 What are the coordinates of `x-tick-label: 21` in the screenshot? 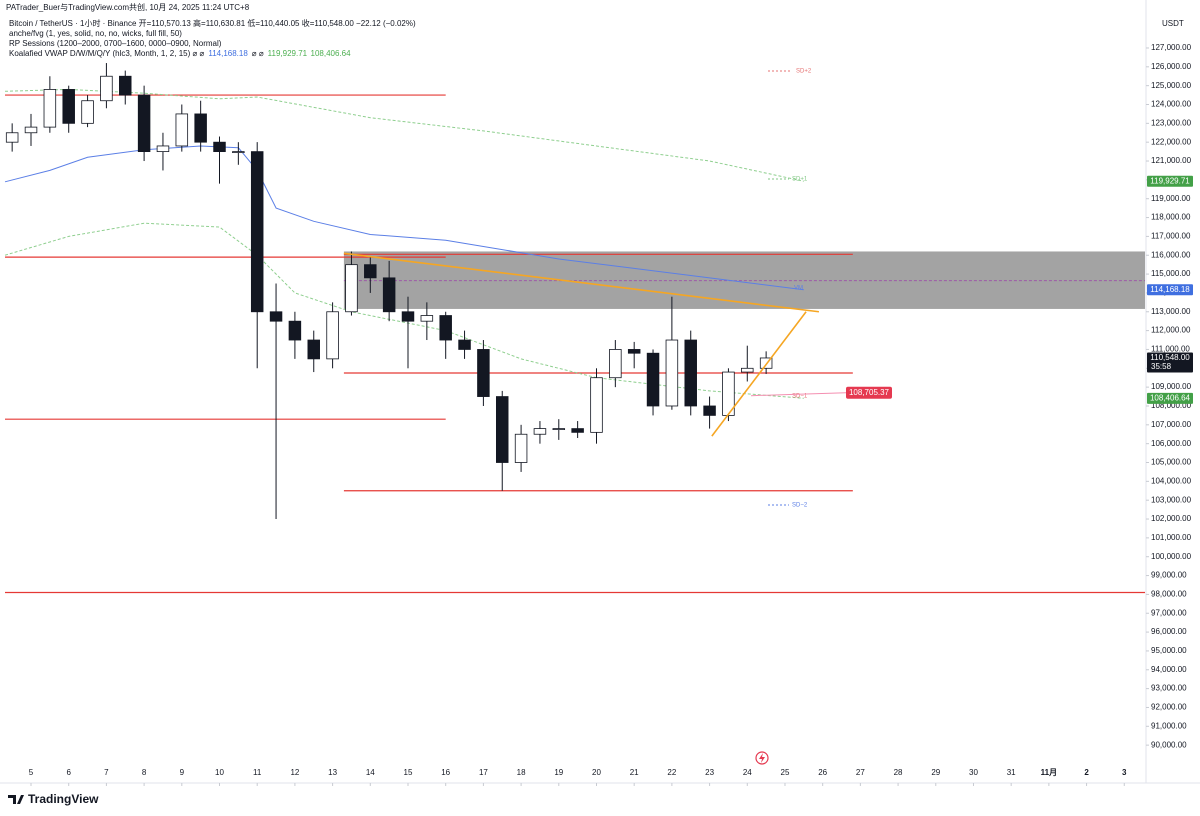 It's located at (634, 772).